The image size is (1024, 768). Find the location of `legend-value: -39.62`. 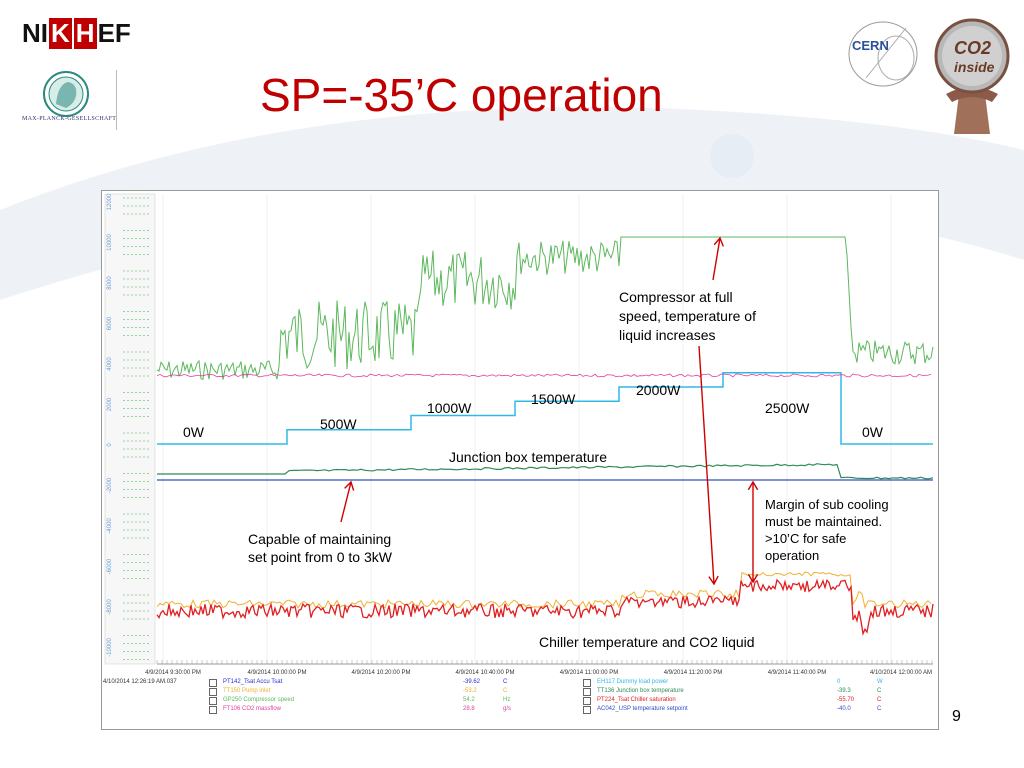

legend-value: -39.62 is located at coordinates (472, 682).